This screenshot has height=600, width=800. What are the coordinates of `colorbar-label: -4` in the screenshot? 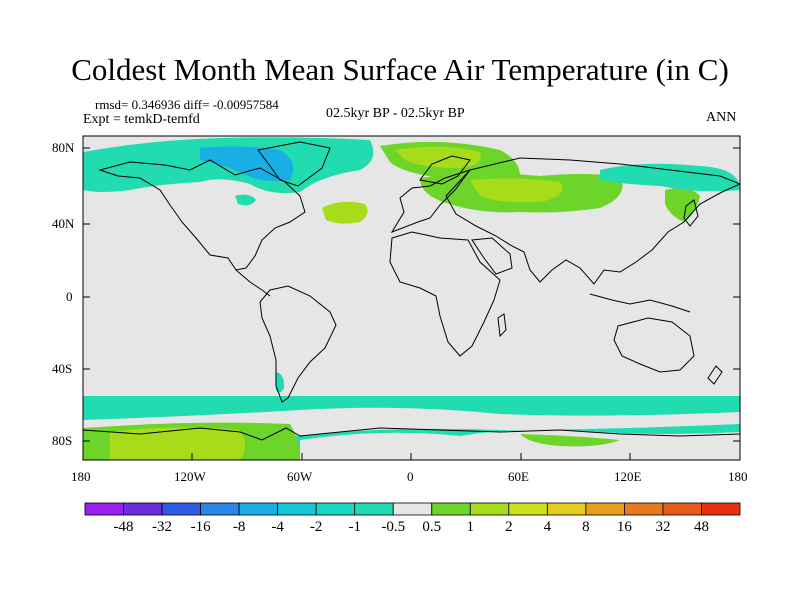 It's located at (277, 527).